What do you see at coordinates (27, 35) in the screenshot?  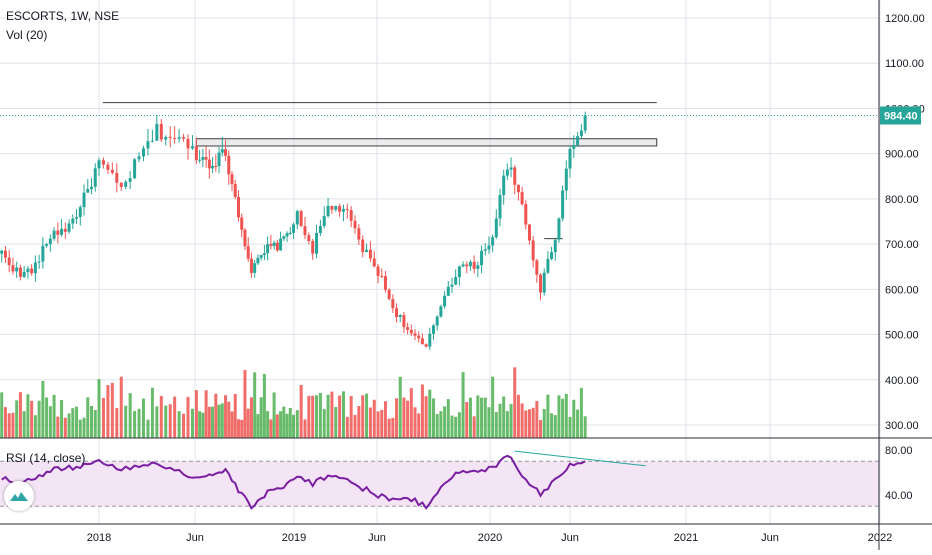 I see `volume-legend: Vol (20)` at bounding box center [27, 35].